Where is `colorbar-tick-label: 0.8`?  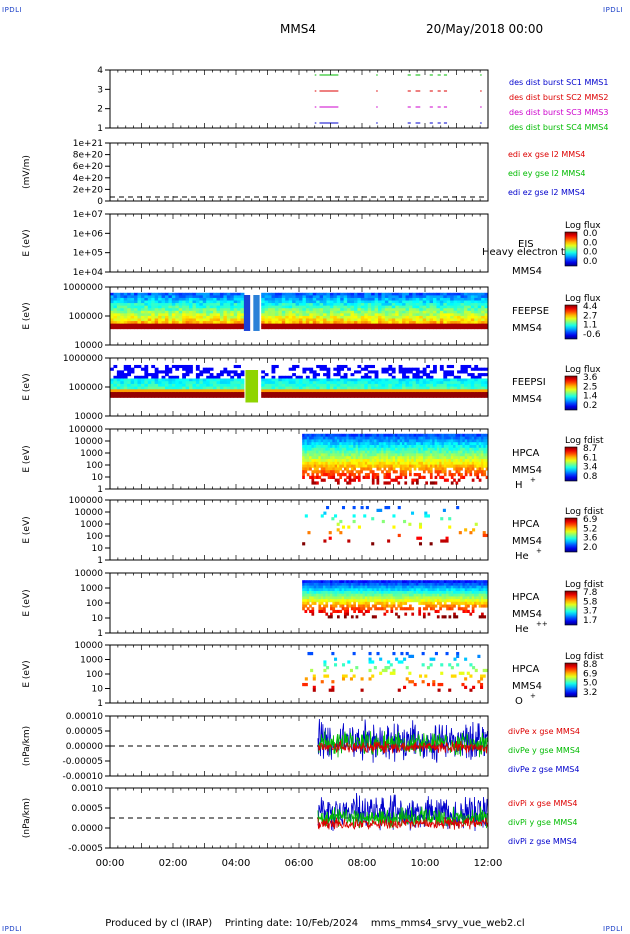
colorbar-tick-label: 0.8 is located at coordinates (590, 477).